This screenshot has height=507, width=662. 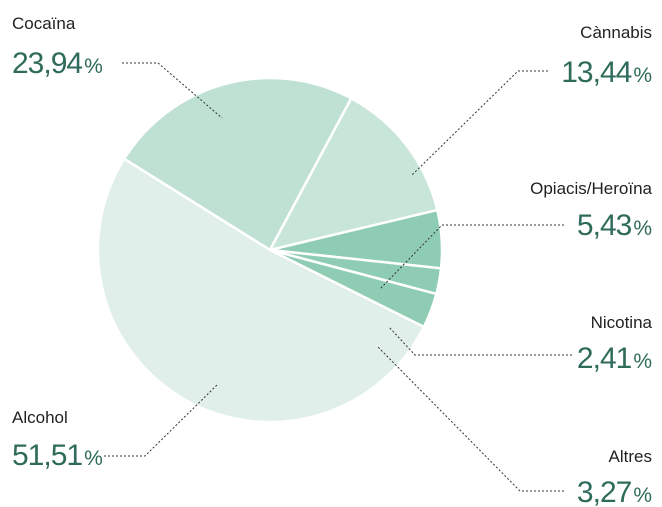 What do you see at coordinates (614, 225) in the screenshot?
I see `slice-value-label: 5,43%` at bounding box center [614, 225].